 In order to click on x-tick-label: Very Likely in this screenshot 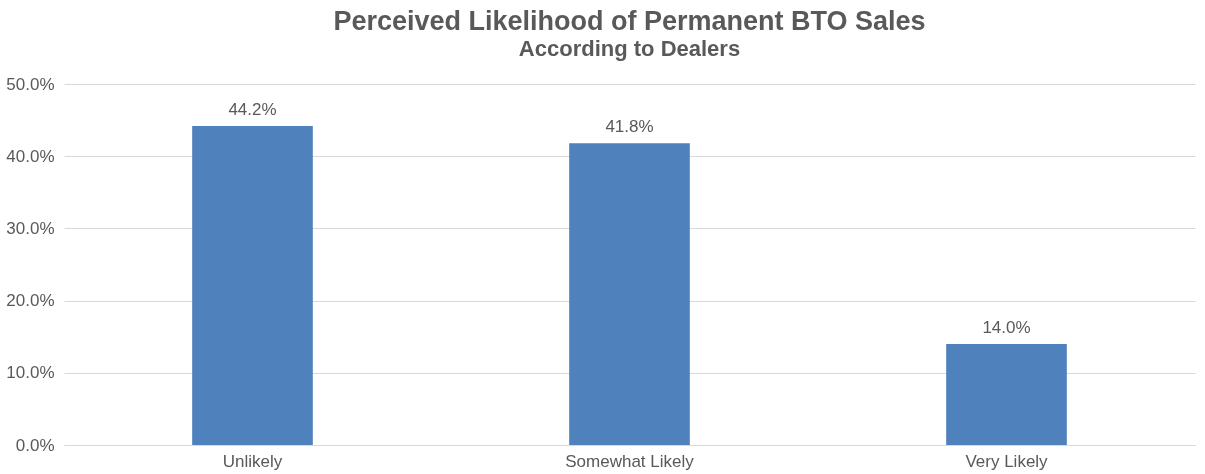, I will do `click(1007, 461)`.